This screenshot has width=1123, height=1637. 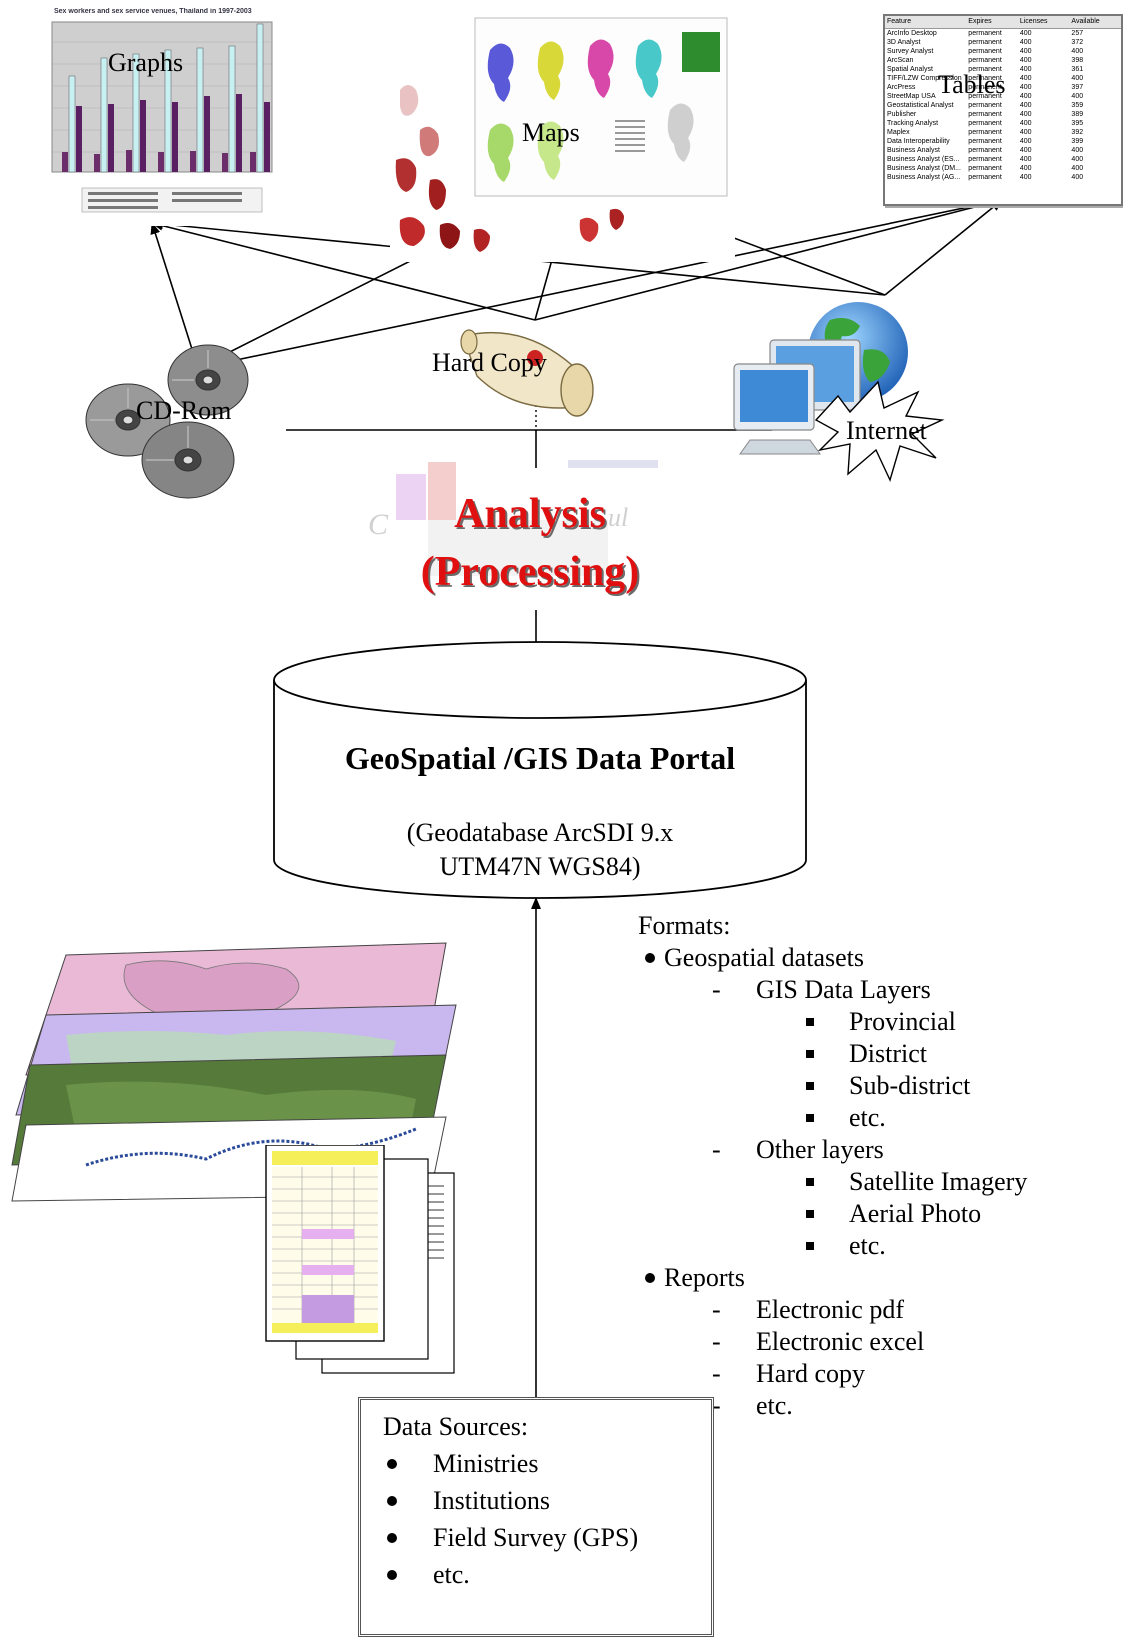 I want to click on formats-item-level-1: Reports, so click(x=700, y=1278).